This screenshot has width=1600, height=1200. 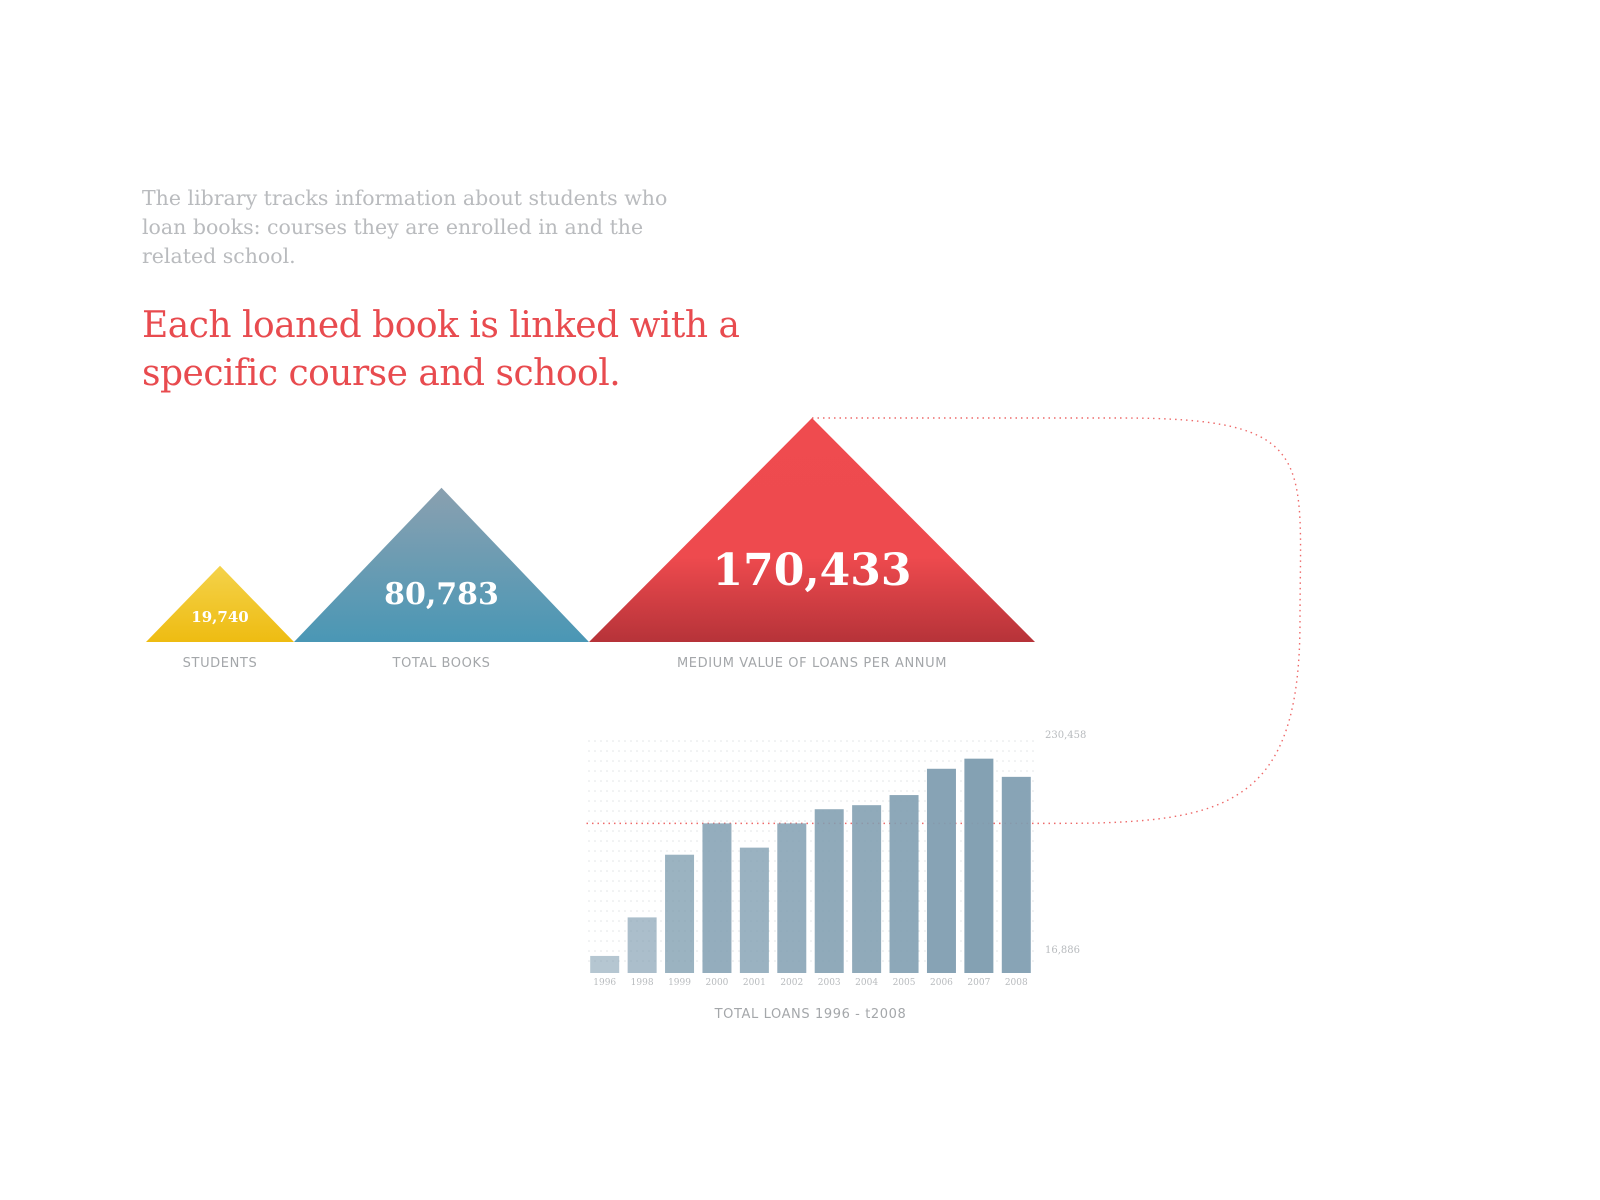 I want to click on bar-2002, so click(x=792, y=898).